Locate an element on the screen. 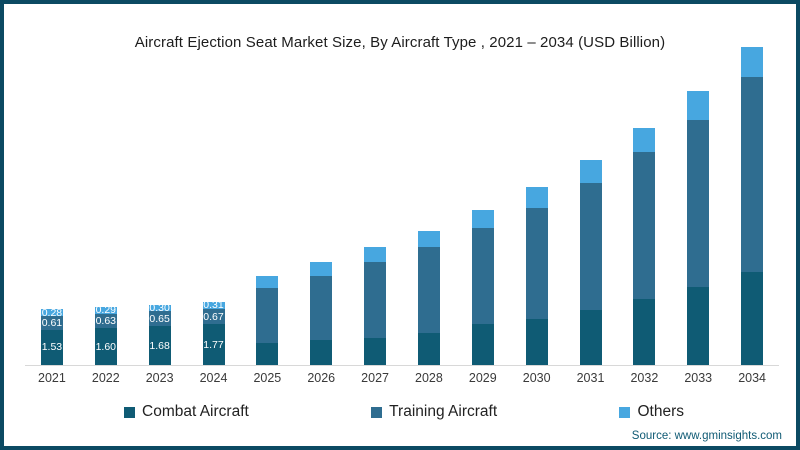  x-axis-tick-label: 2024 is located at coordinates (213, 378).